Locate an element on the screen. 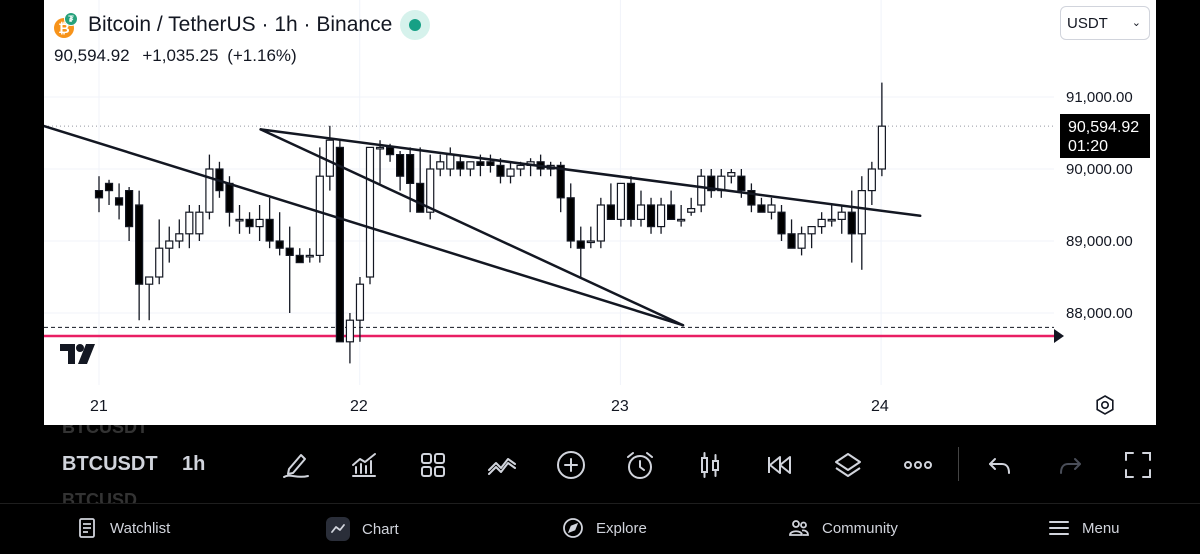 The image size is (1200, 554). price-change: +1,035.25 is located at coordinates (180, 55).